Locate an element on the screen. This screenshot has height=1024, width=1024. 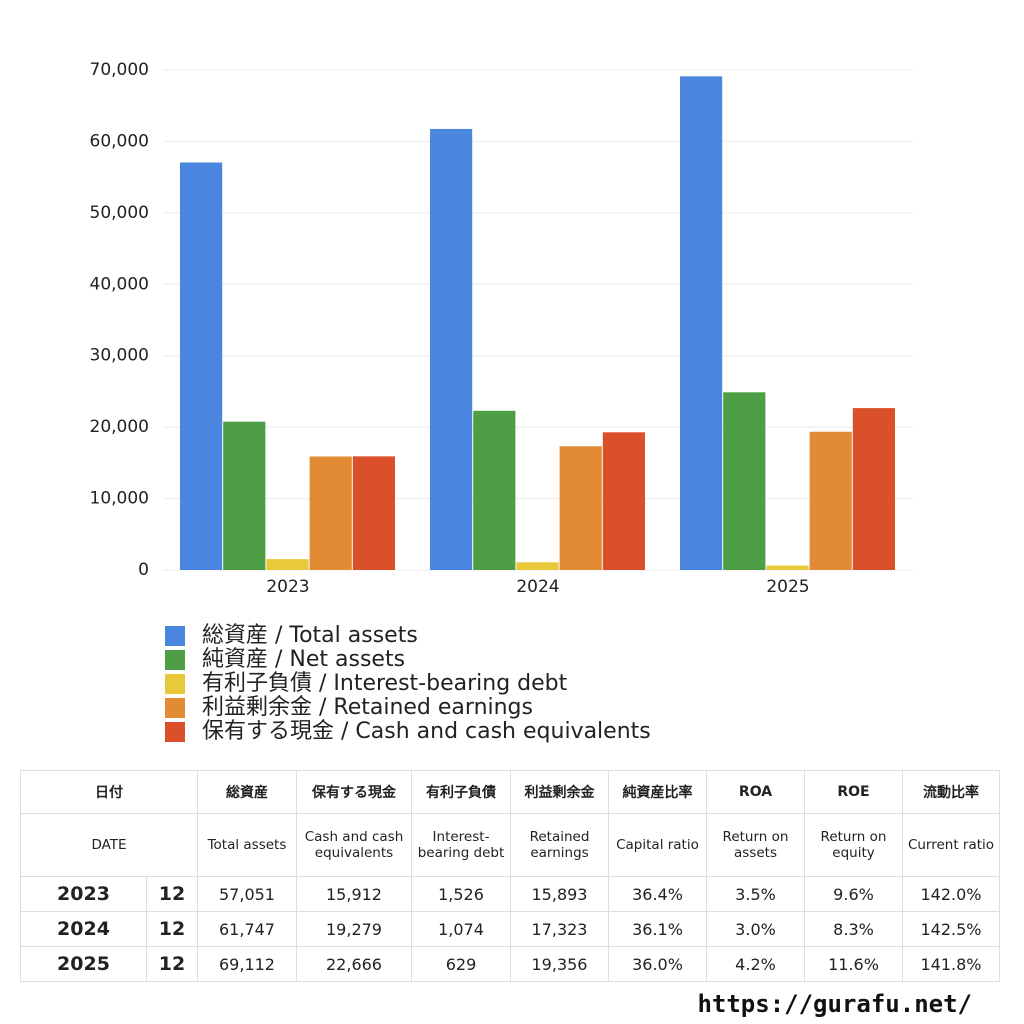
table-cell: 69,112 is located at coordinates (247, 964).